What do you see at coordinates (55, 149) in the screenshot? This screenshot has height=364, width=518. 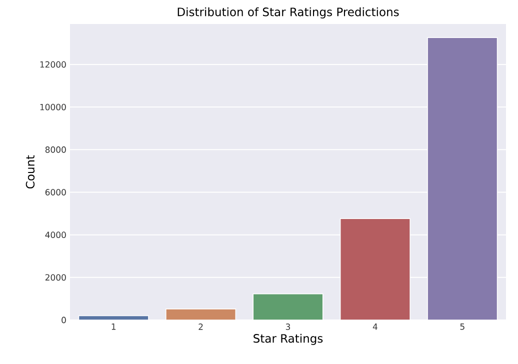 I see `y-tick-label: 8000` at bounding box center [55, 149].